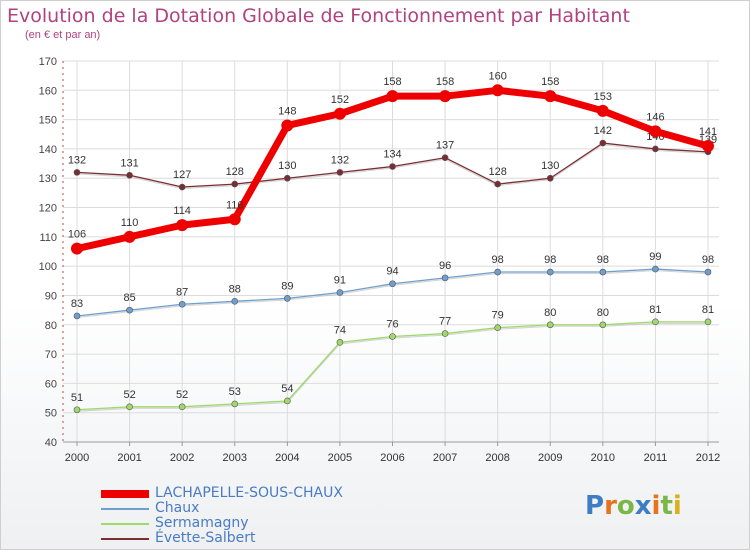 This screenshot has width=750, height=550. What do you see at coordinates (182, 175) in the screenshot?
I see `data-label: 127` at bounding box center [182, 175].